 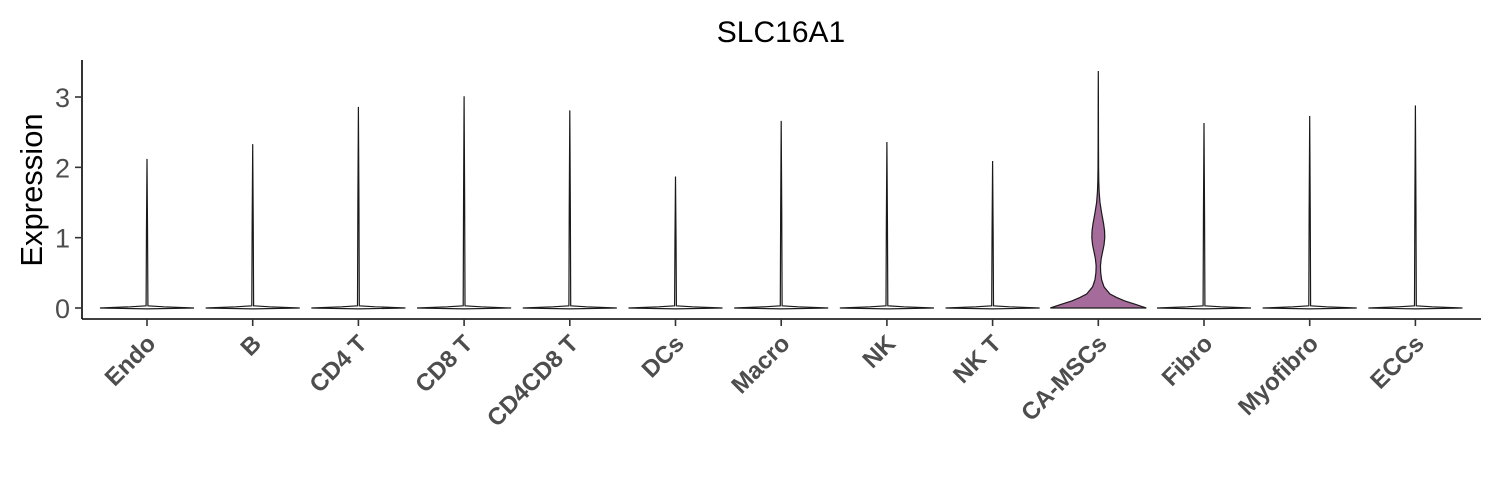 What do you see at coordinates (1188, 361) in the screenshot?
I see `x-tick-label: Fibro` at bounding box center [1188, 361].